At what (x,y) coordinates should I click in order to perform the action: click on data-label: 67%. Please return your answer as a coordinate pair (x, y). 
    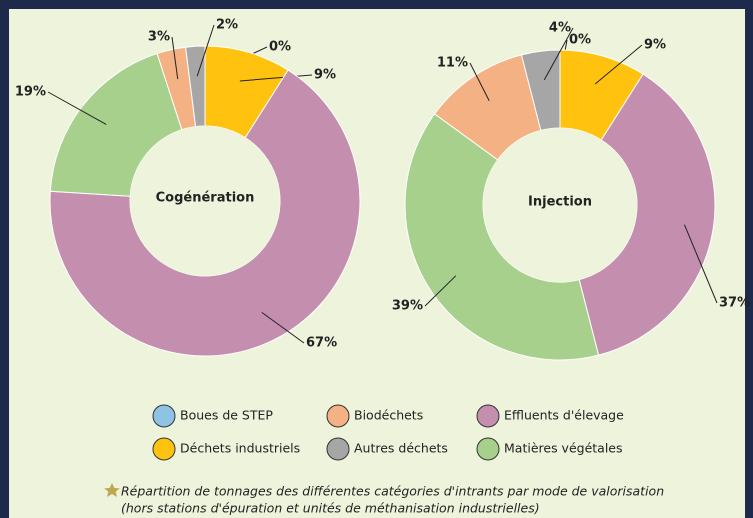
    Looking at the image, I should click on (321, 343).